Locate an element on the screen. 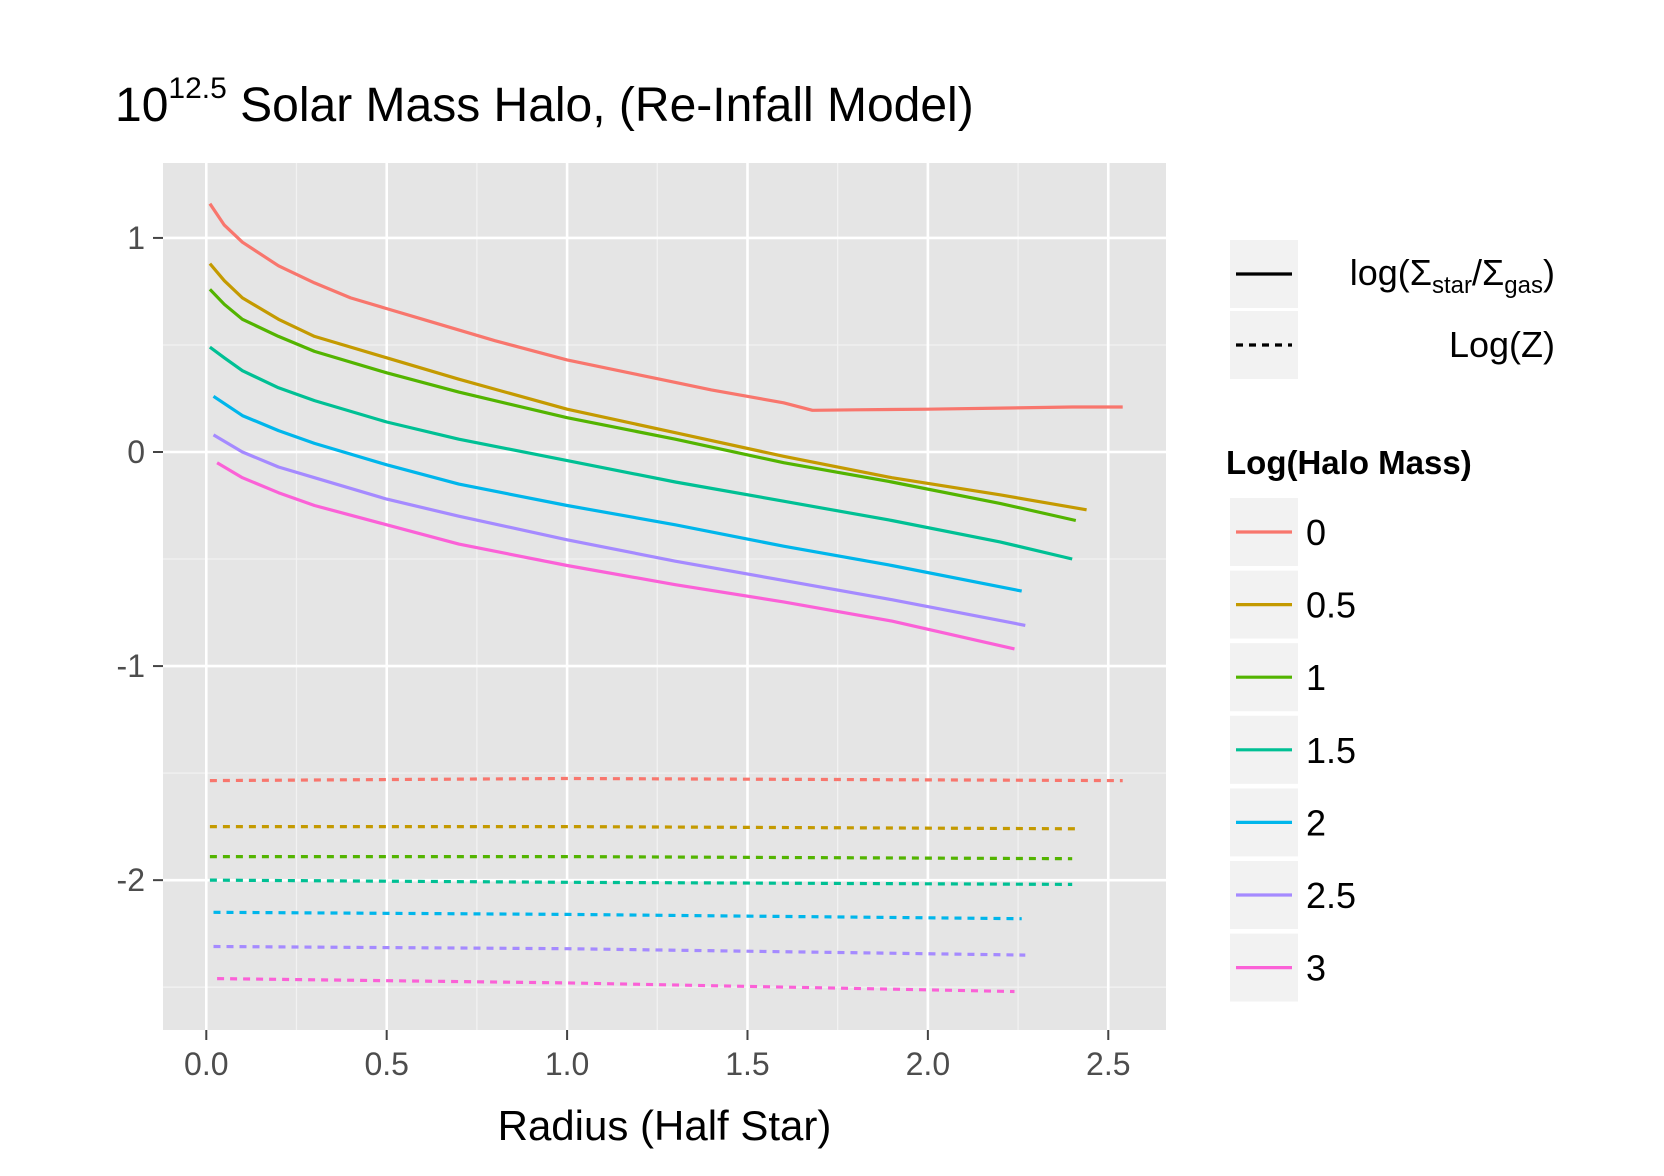 The height and width of the screenshot is (1176, 1664). series-line-solid-2.5 is located at coordinates (619, 530).